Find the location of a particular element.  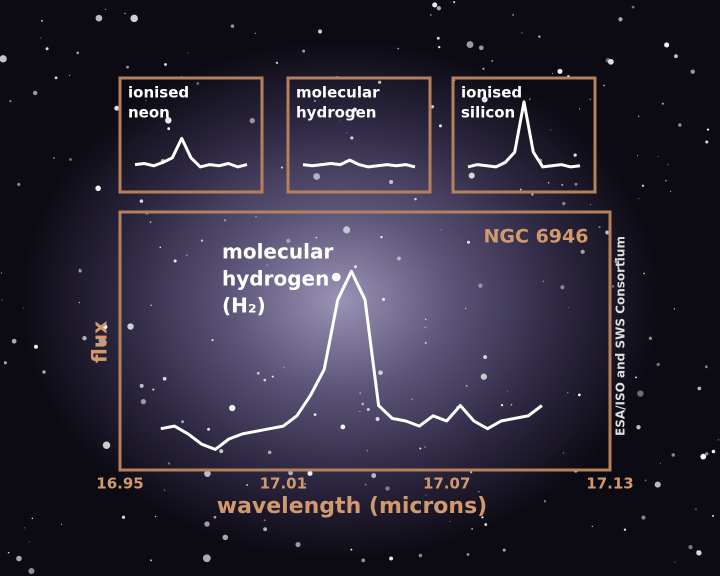

credit: ESA/ISO and SWS Consortium is located at coordinates (621, 336).